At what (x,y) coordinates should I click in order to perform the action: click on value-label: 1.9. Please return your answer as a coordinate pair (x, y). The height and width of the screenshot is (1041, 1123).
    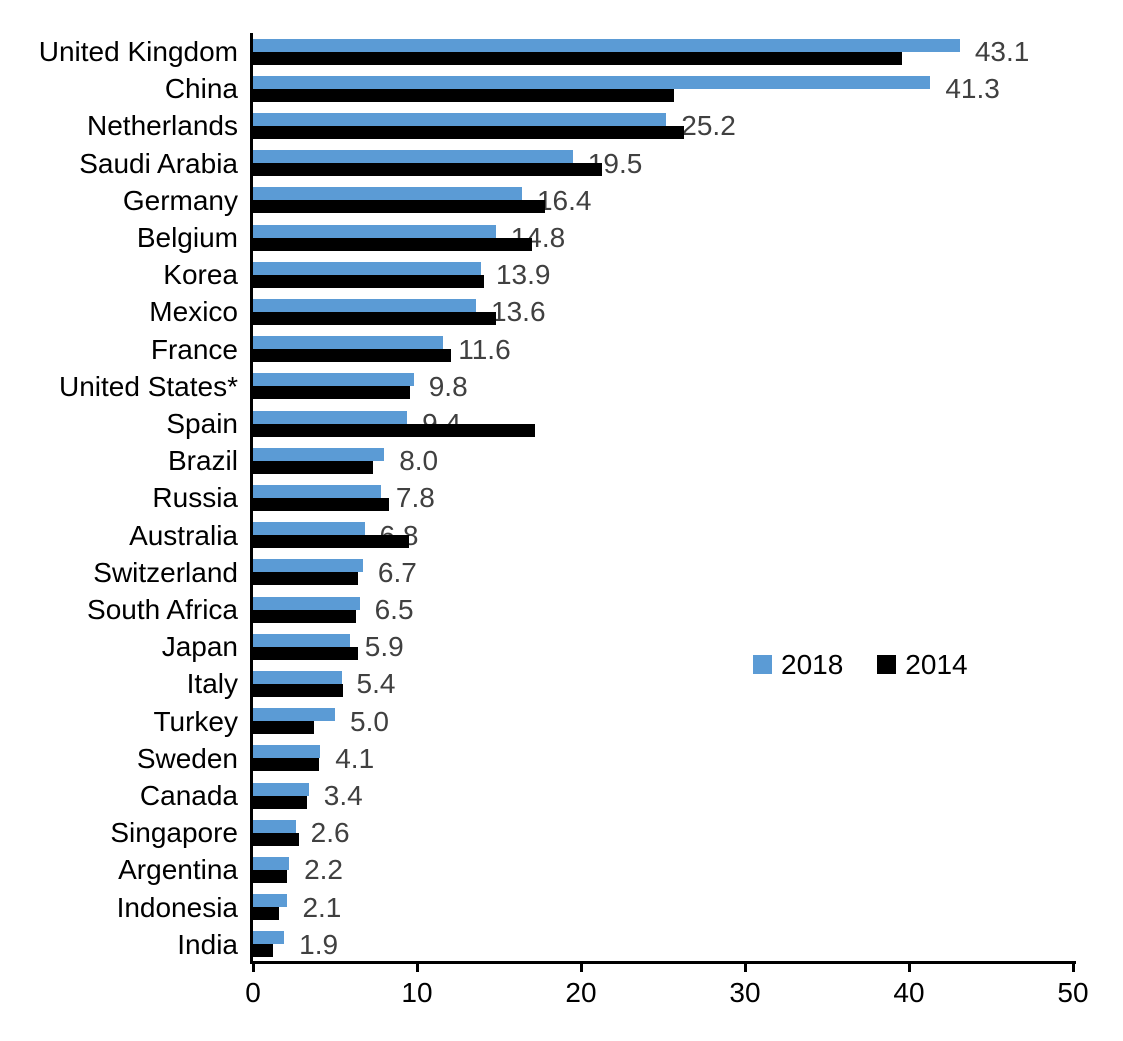
    Looking at the image, I should click on (319, 944).